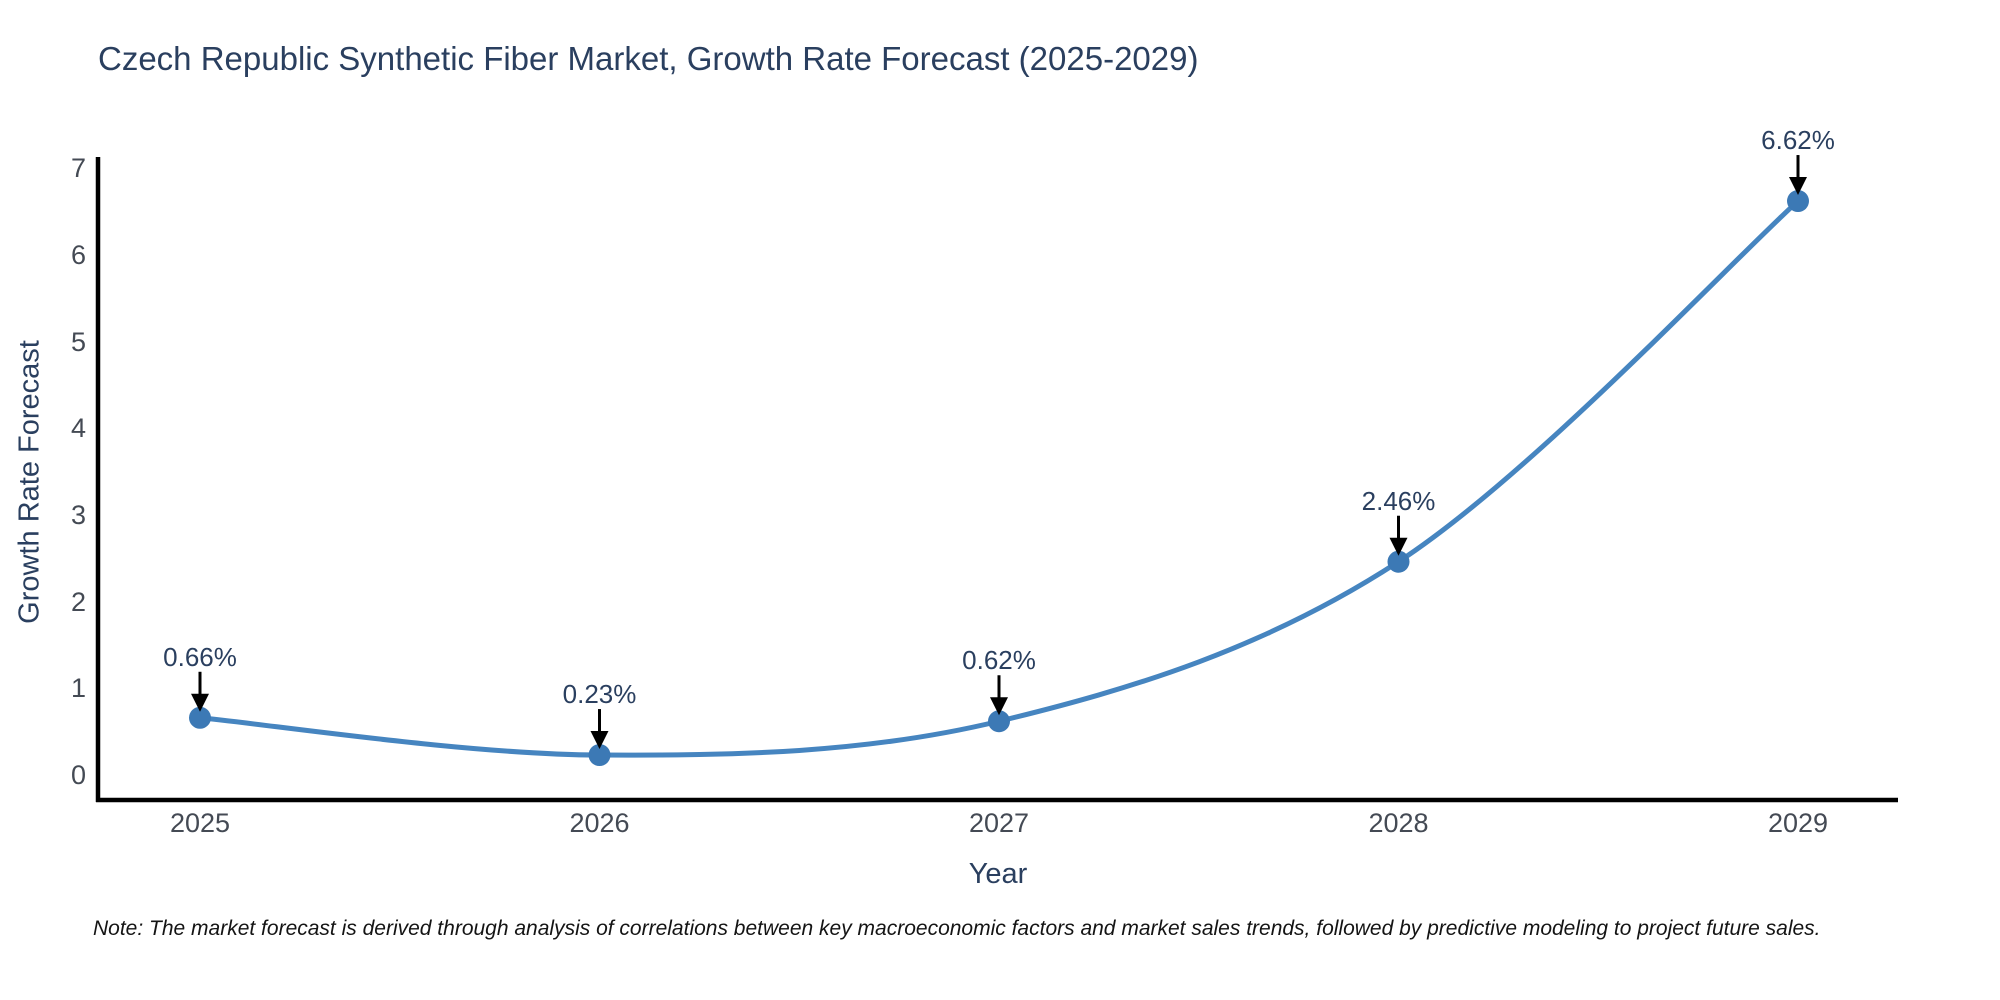  I want to click on x-tick-label-2025: 2025, so click(200, 823).